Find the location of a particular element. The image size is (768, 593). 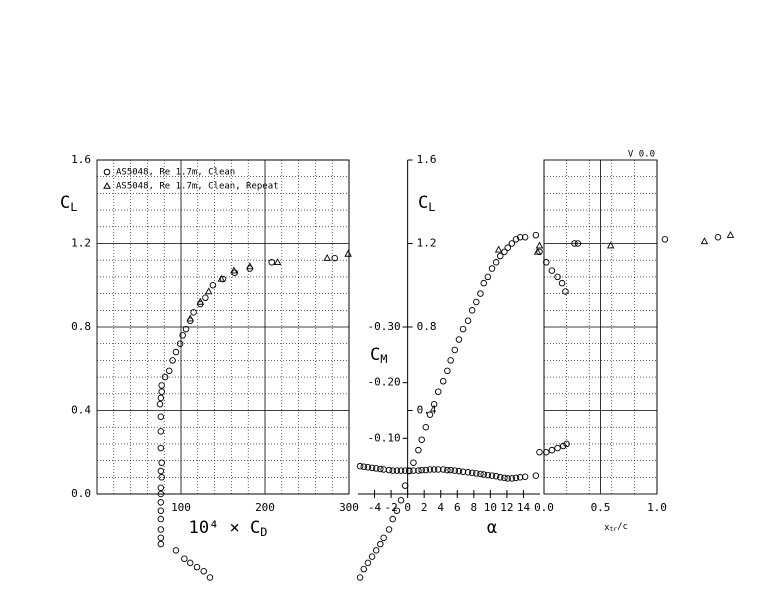

x-tick-label: 200 is located at coordinates (265, 507).